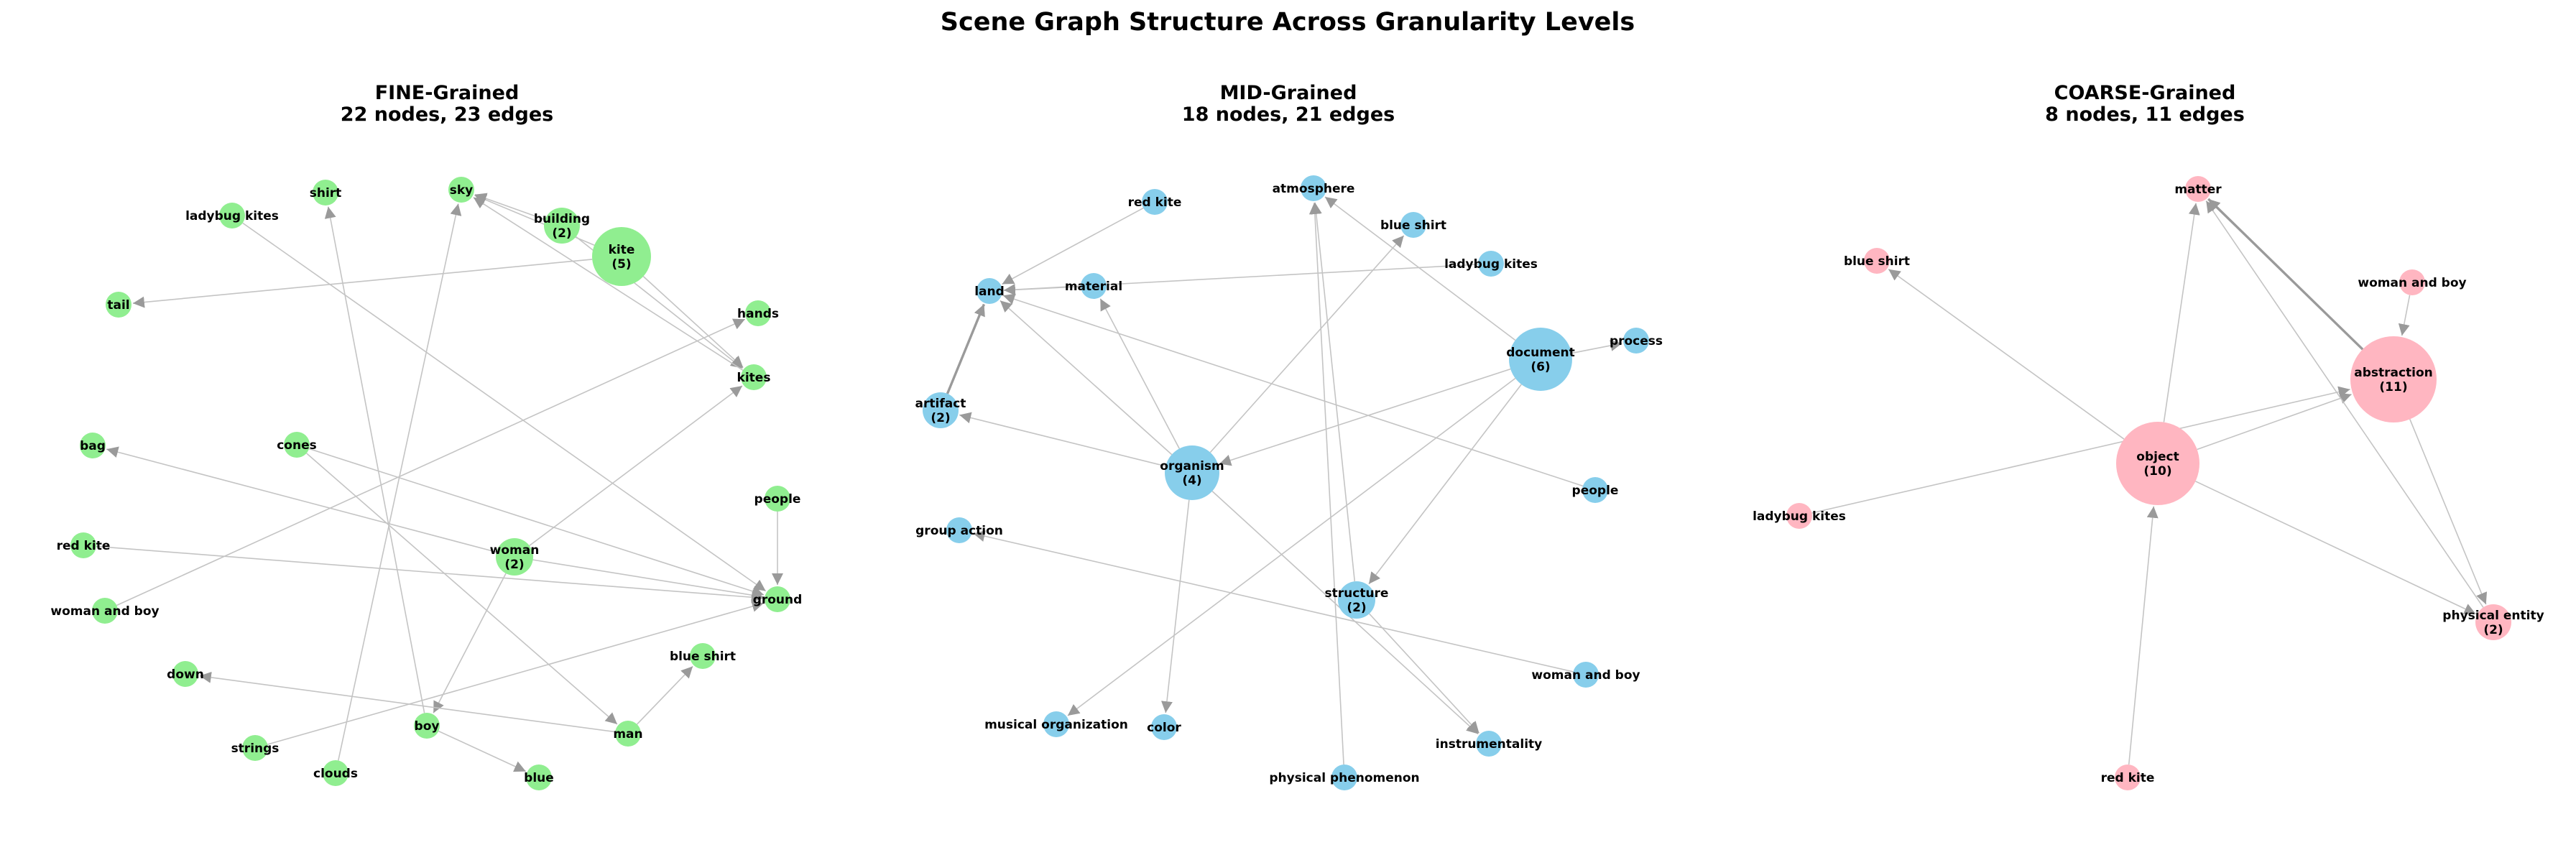  What do you see at coordinates (1273, 601) in the screenshot?
I see `edge-woman-and-boy-to-group-action` at bounding box center [1273, 601].